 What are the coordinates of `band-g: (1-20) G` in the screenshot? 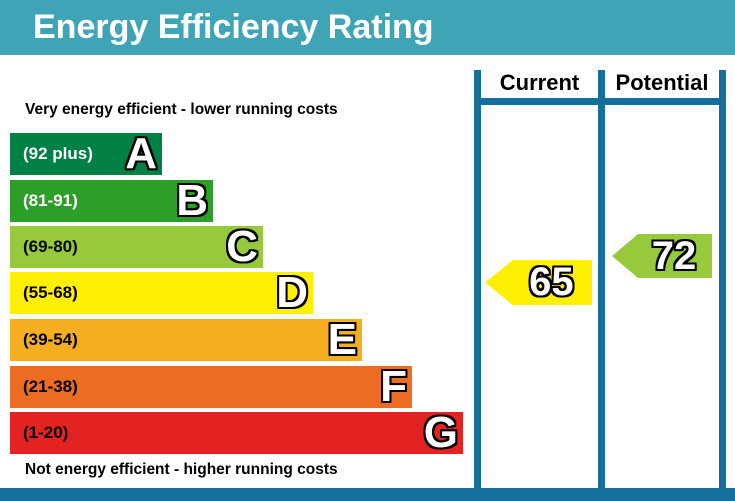 It's located at (236, 432).